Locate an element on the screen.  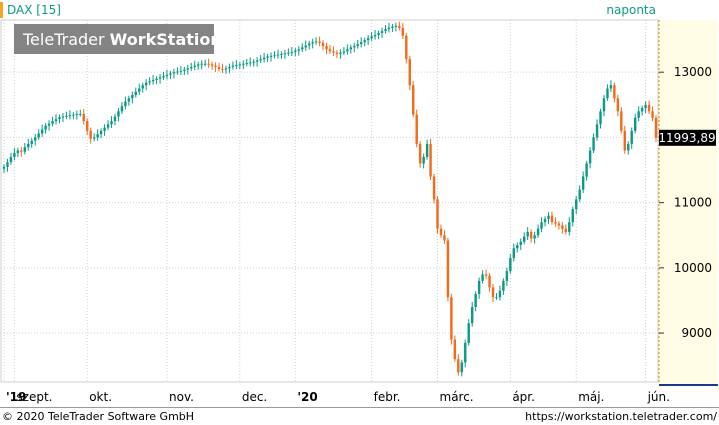
x-tick-label: dec. is located at coordinates (254, 397).